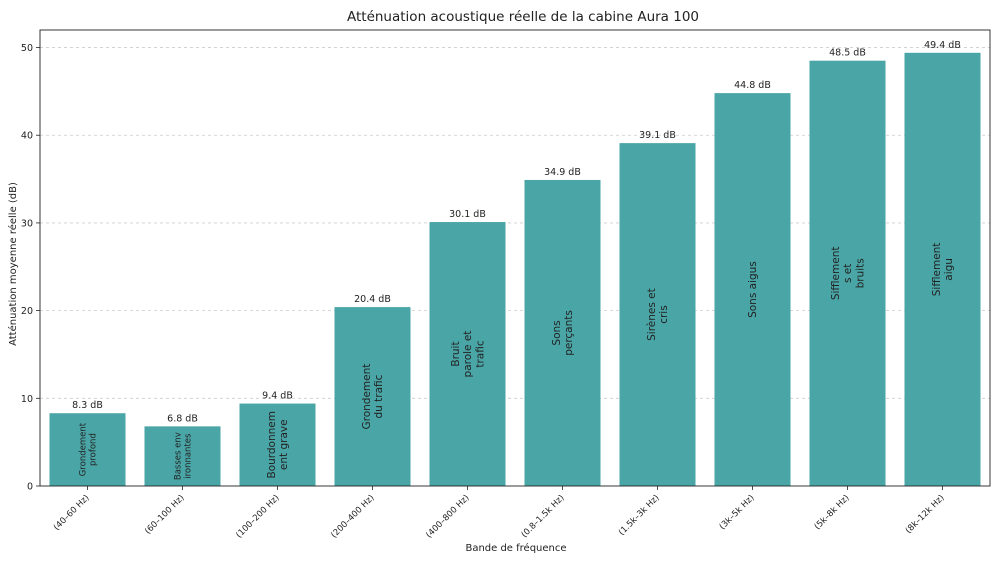  Describe the element at coordinates (13, 264) in the screenshot. I see `y-axis-label: Atténuation moyenne réelle (dB)` at that location.